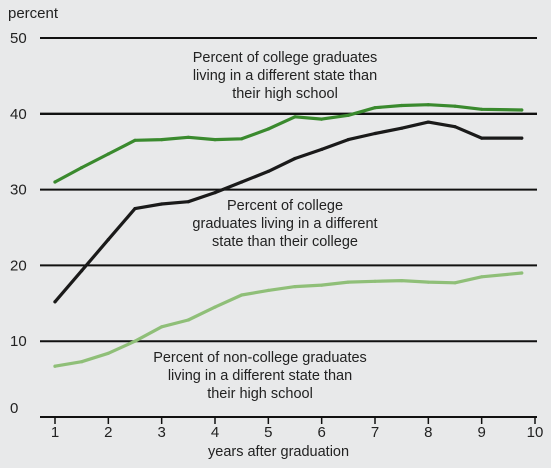 This screenshot has width=551, height=468. What do you see at coordinates (375, 432) in the screenshot?
I see `x-tick-label-7: 7` at bounding box center [375, 432].